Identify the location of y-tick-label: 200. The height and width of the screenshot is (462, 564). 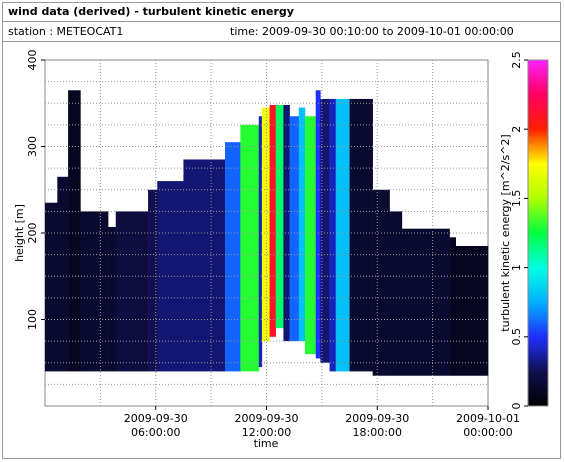
(32, 233).